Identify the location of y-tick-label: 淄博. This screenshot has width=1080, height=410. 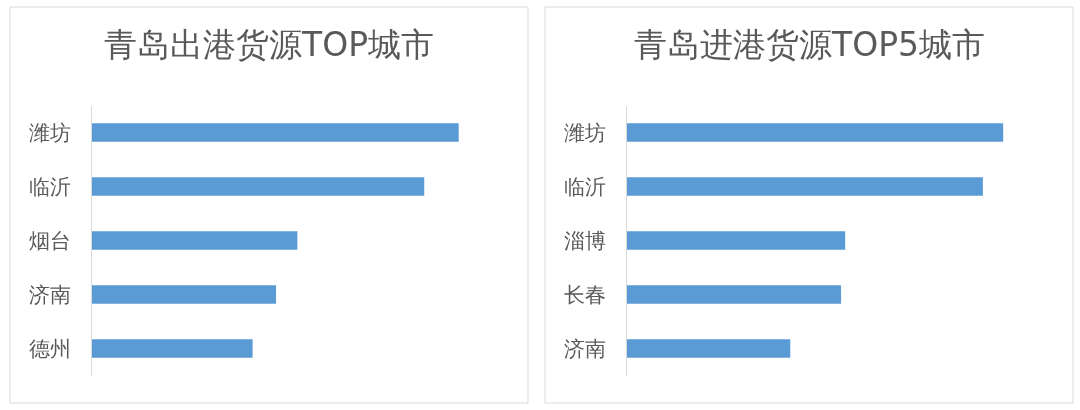
(584, 240).